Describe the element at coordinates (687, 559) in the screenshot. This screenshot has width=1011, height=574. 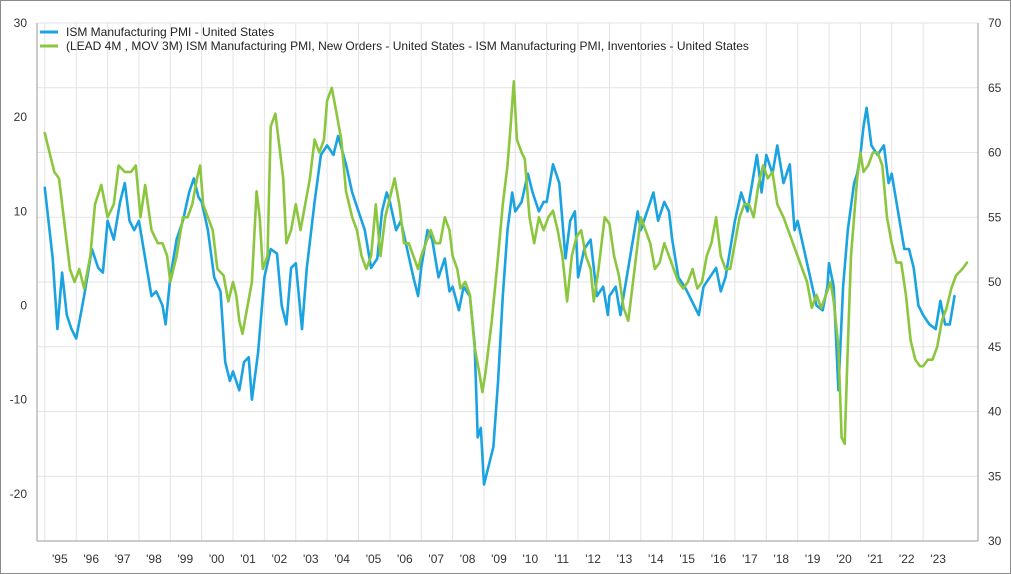
I see `x-tick-label: '15` at that location.